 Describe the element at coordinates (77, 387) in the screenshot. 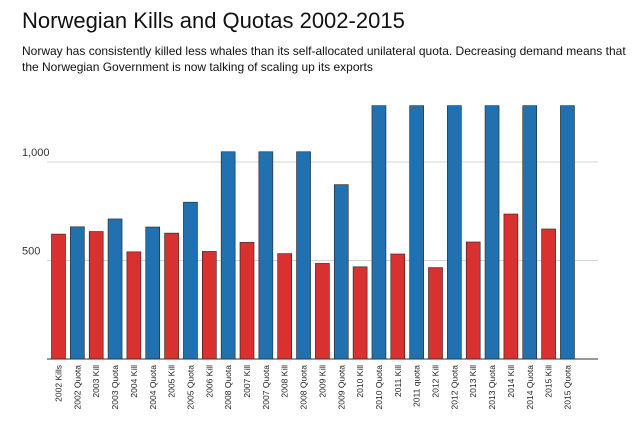

I see `x-category-label: 2002 Quota` at that location.